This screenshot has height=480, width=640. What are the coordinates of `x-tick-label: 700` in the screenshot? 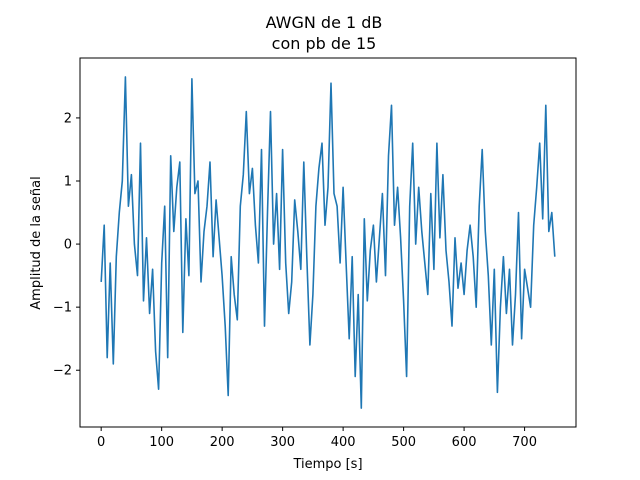 It's located at (524, 442).